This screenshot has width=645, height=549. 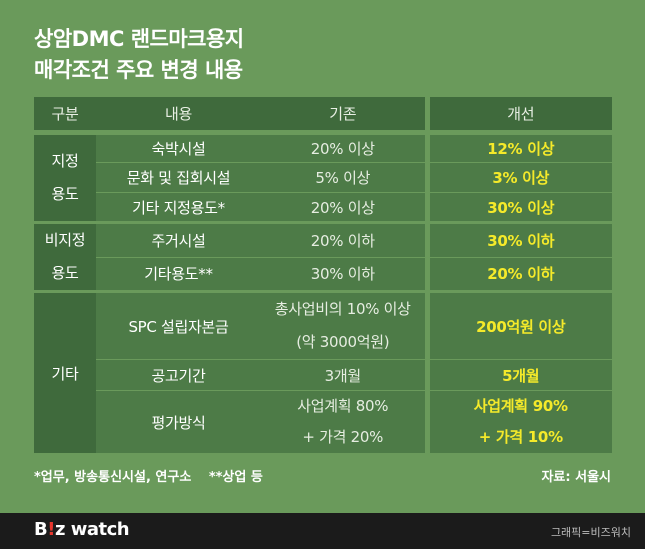 I want to click on table-row: 평가방식 사업계획 80% + 가격 20% 사업계획 90% + 가격 10%, so click(x=323, y=421).